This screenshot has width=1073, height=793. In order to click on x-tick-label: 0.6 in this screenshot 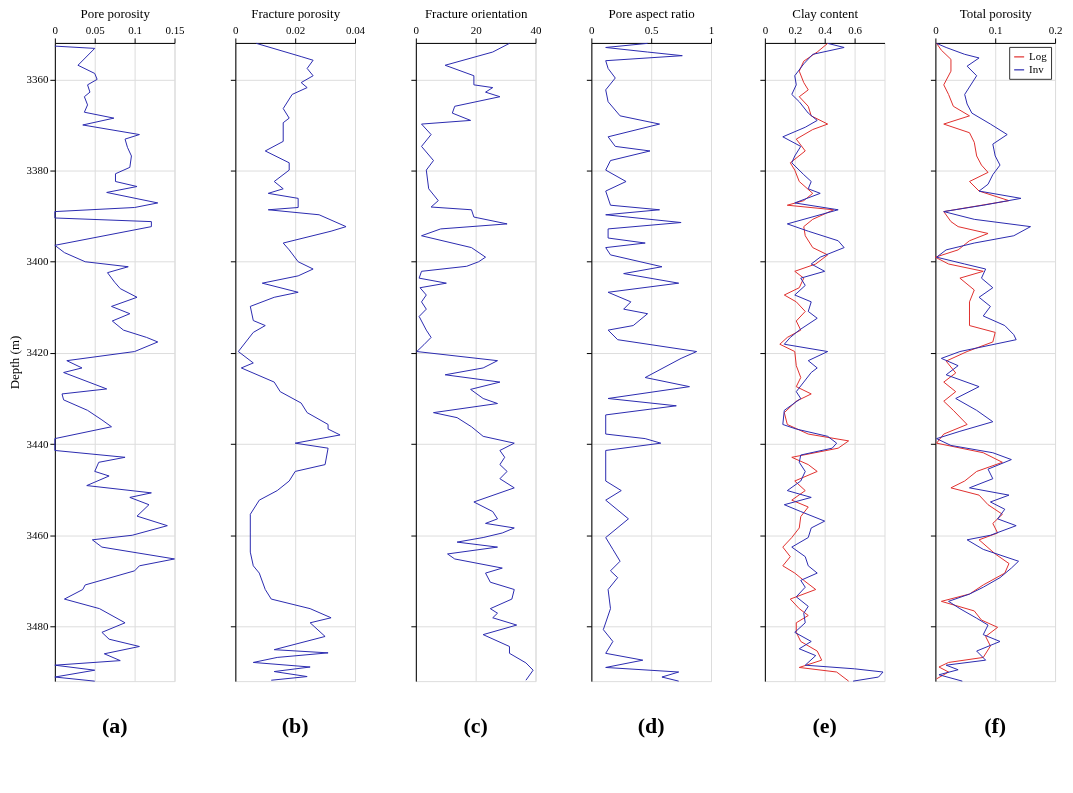, I will do `click(855, 30)`.